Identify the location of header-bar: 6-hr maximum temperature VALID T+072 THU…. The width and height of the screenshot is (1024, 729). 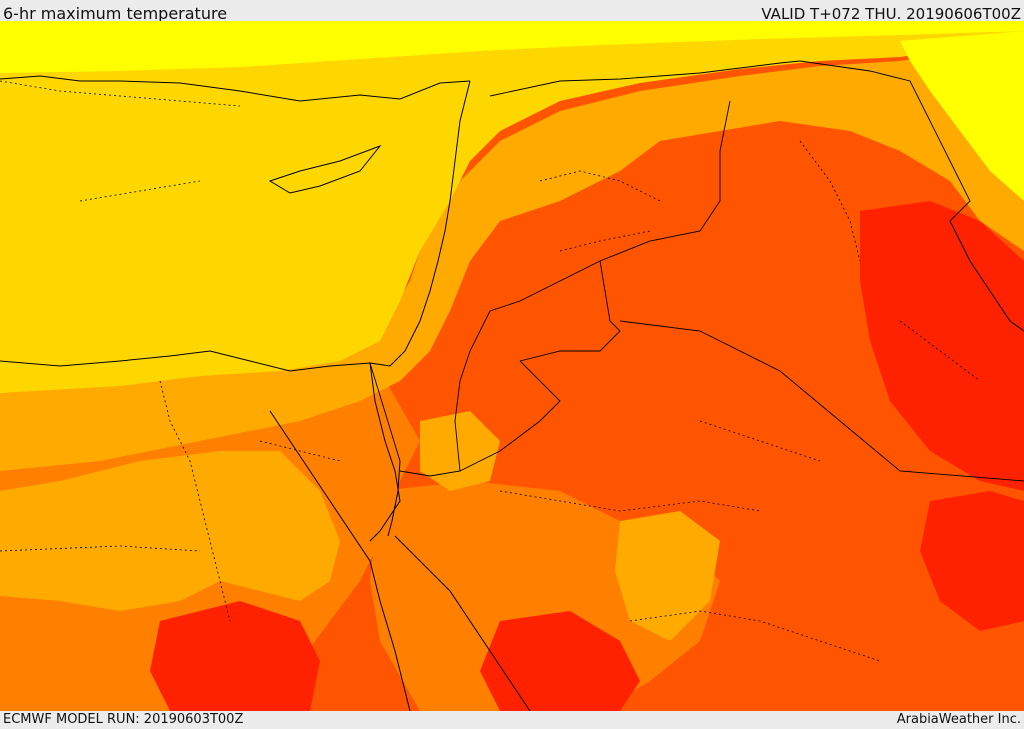
(512, 11).